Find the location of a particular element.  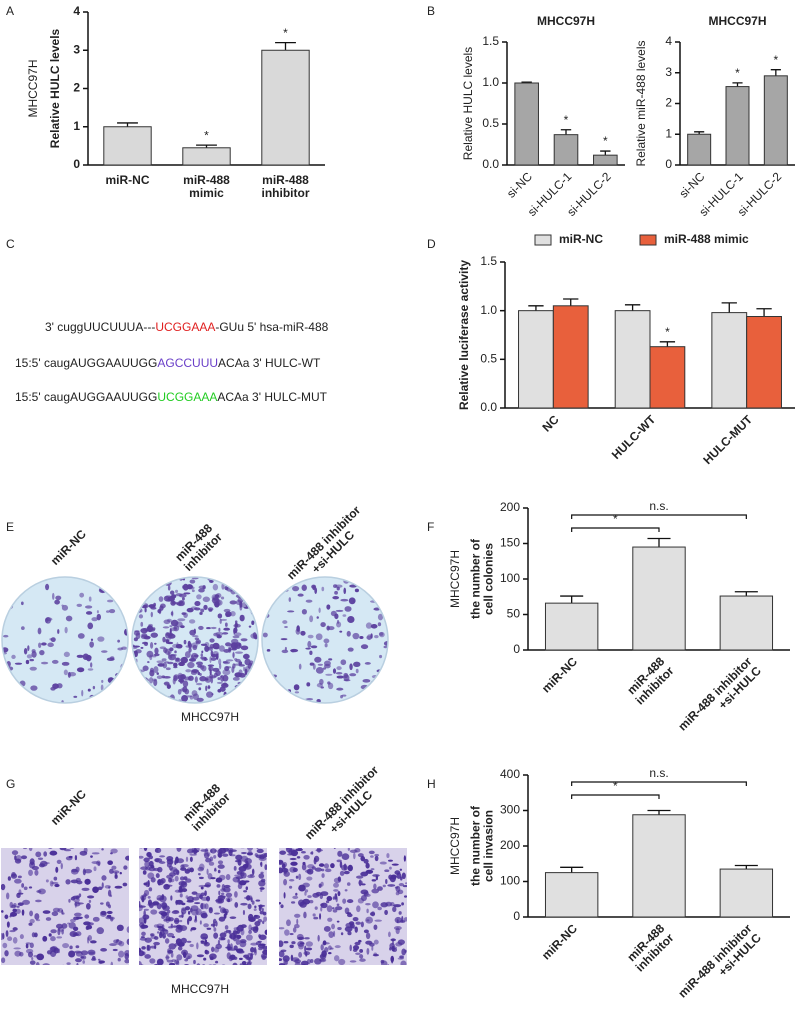

text-line: inhibitor is located at coordinates (286, 193).